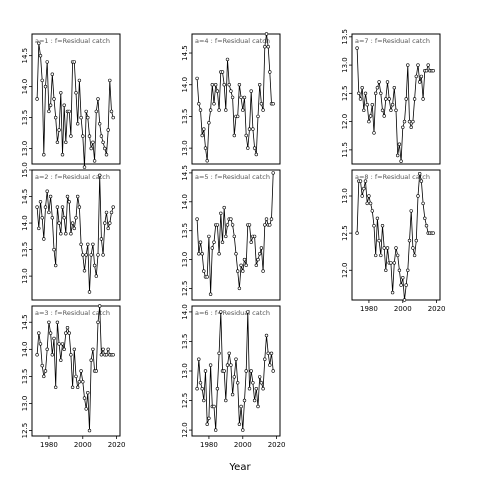  Describe the element at coordinates (345, 270) in the screenshot. I see `y-tick-label: 12.0` at that location.